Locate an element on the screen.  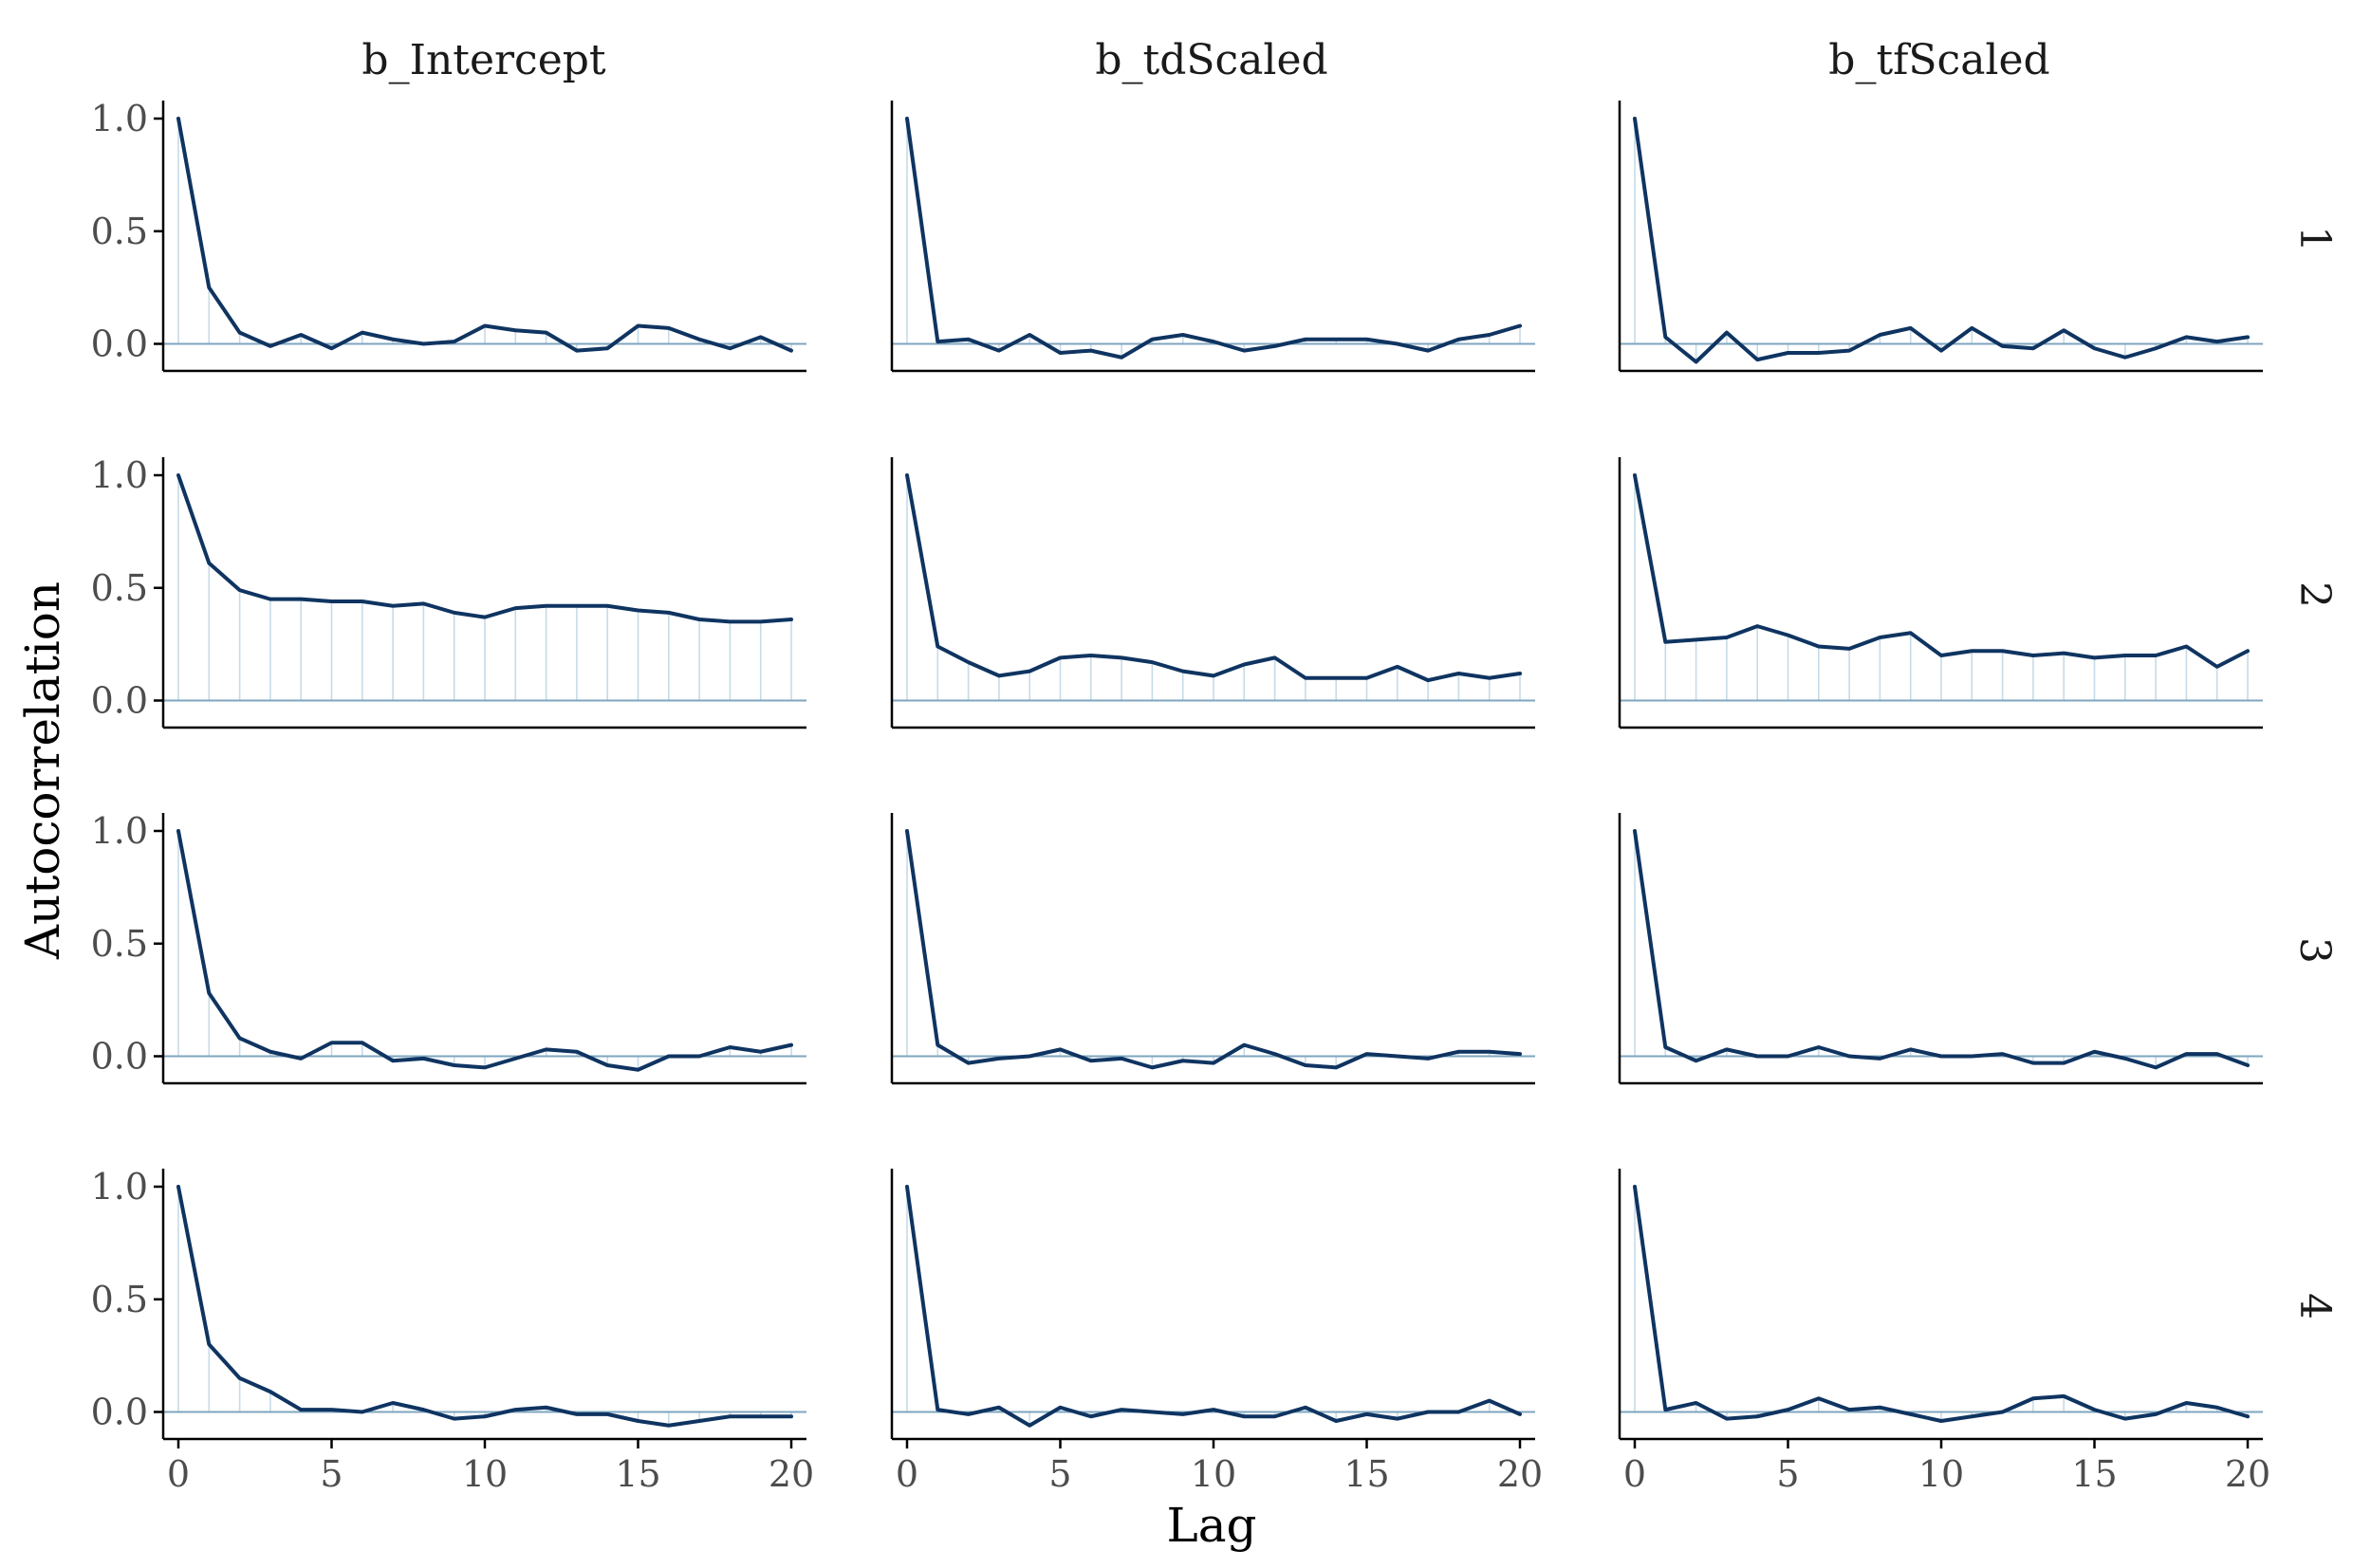
series-line-r3-b_tfScaled is located at coordinates (1941, 950).